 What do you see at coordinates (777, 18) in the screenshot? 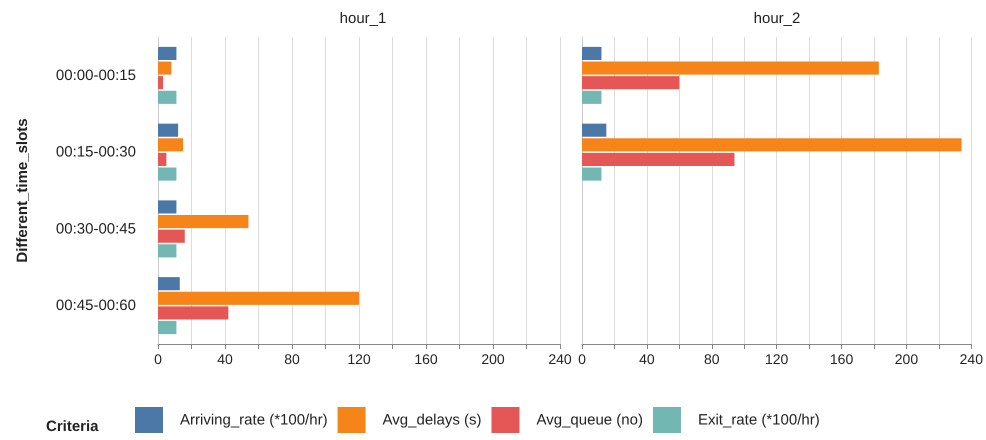
I see `chart-title: hour_2` at bounding box center [777, 18].